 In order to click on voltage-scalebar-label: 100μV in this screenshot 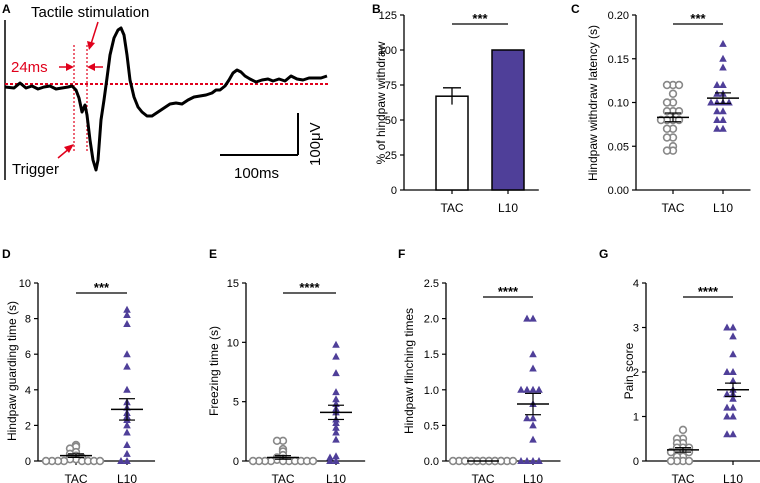, I will do `click(315, 144)`.